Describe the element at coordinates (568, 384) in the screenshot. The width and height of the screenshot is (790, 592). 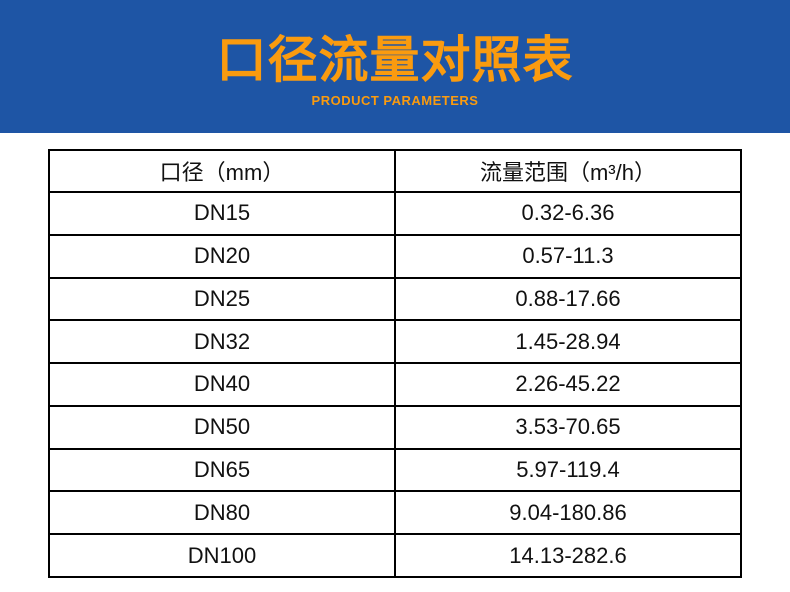
I see `flow-range-cell: 2.26-45.22` at that location.